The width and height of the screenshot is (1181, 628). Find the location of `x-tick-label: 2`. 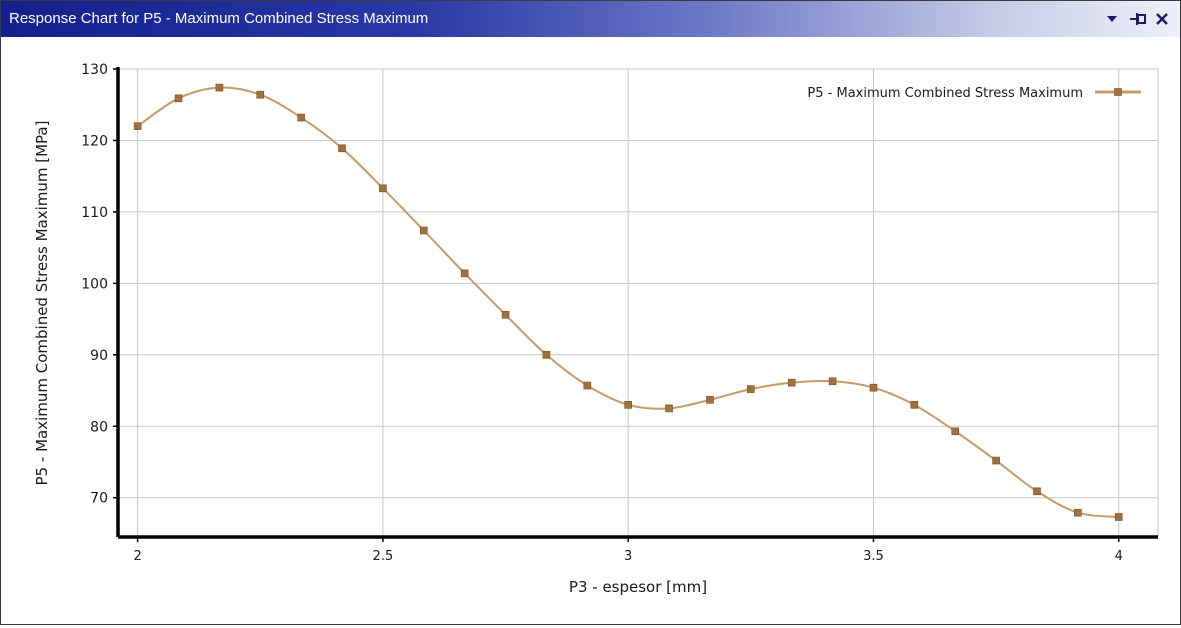

x-tick-label: 2 is located at coordinates (137, 556).